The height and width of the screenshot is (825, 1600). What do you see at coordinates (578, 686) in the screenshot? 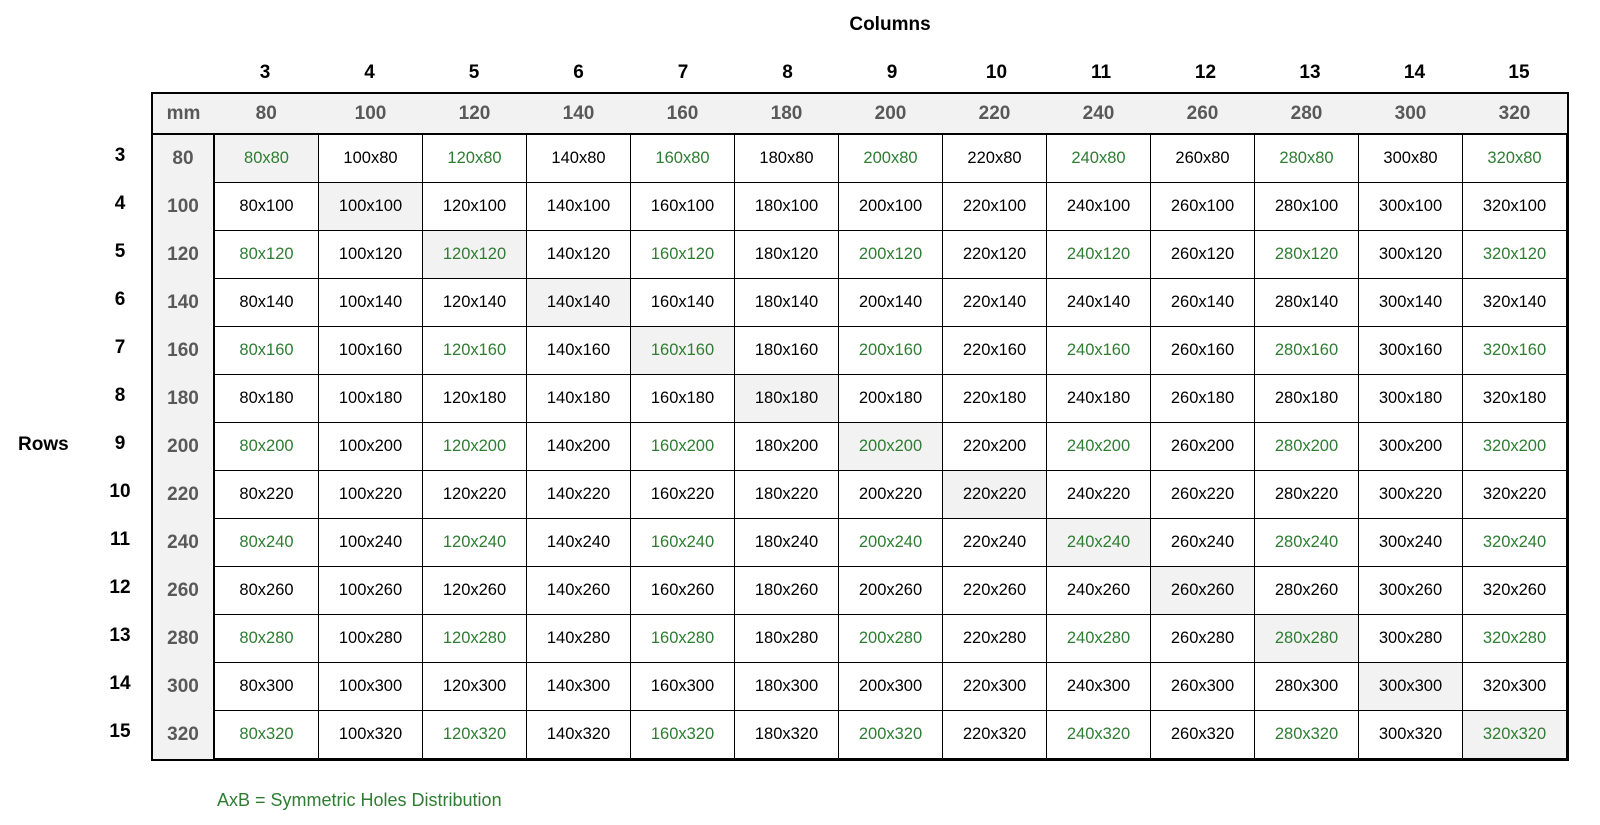
I see `dimension-cell: 140x300` at bounding box center [578, 686].